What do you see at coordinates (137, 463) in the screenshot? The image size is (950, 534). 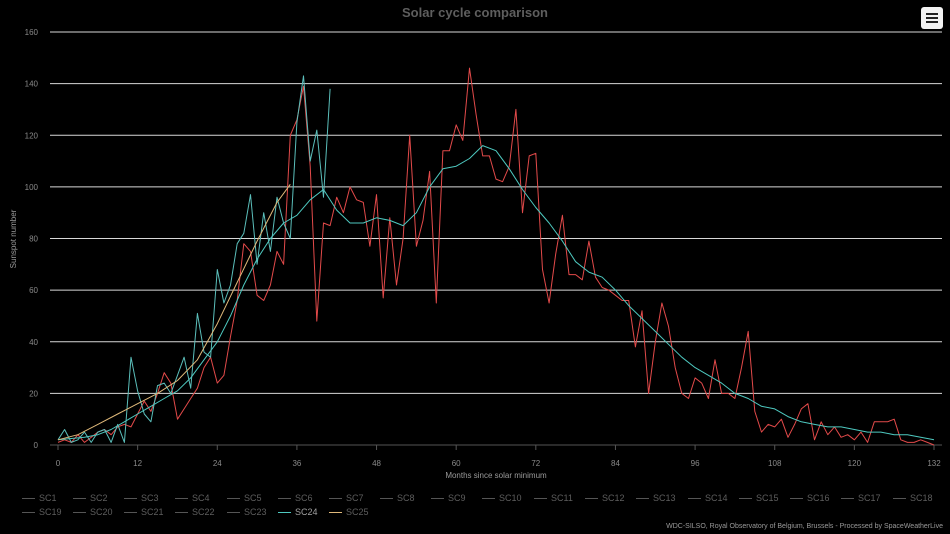 I see `x-tick-label: 12` at bounding box center [137, 463].